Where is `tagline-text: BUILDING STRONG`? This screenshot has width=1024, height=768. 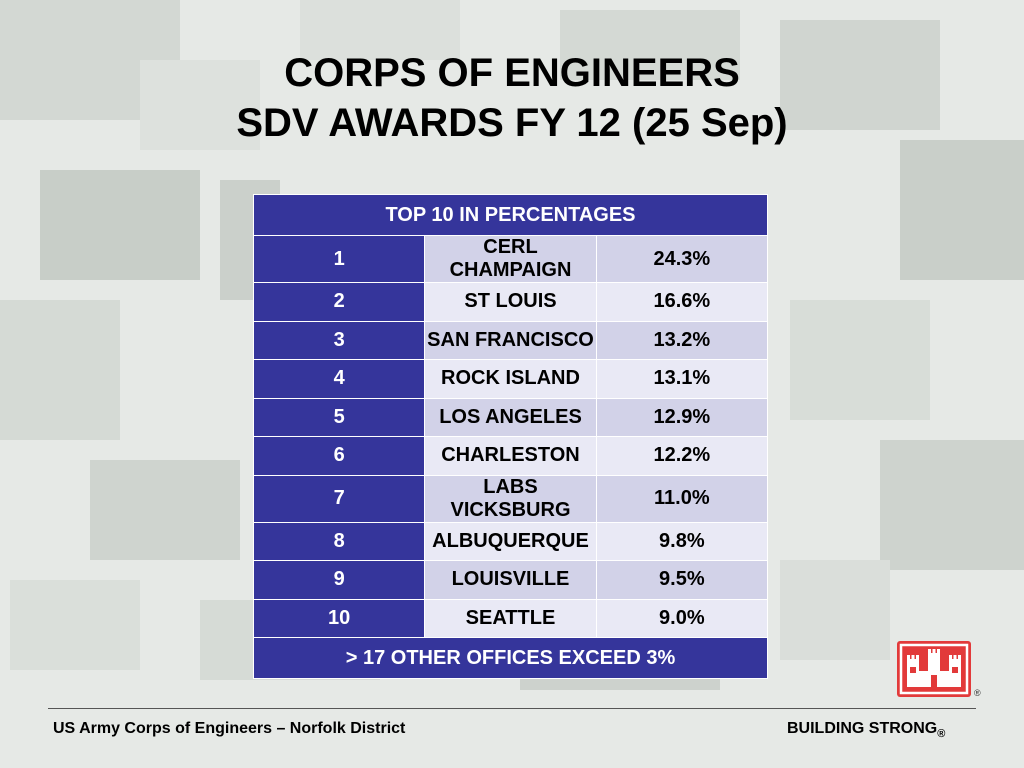
tagline-text: BUILDING STRONG is located at coordinates (862, 728).